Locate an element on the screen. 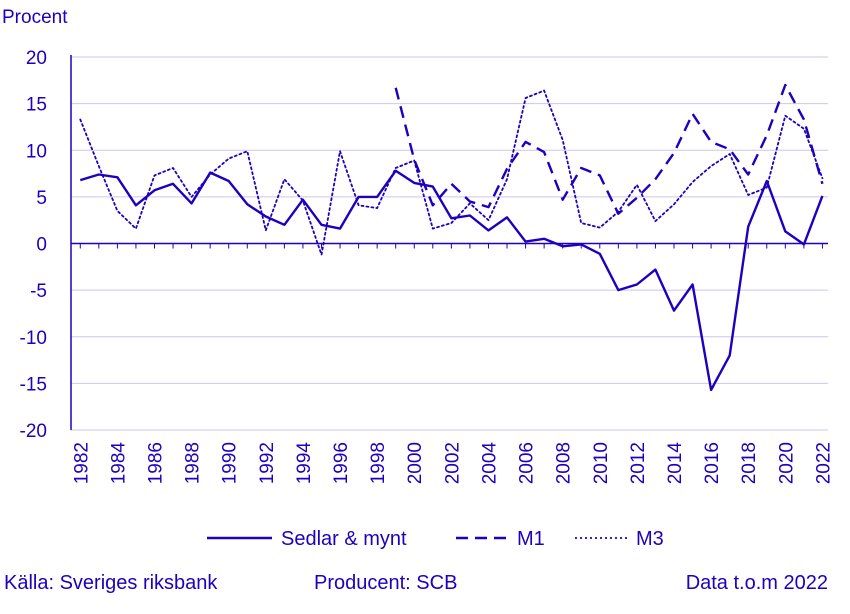 This screenshot has height=614, width=850. x-tick-label: 1982 is located at coordinates (81, 463).